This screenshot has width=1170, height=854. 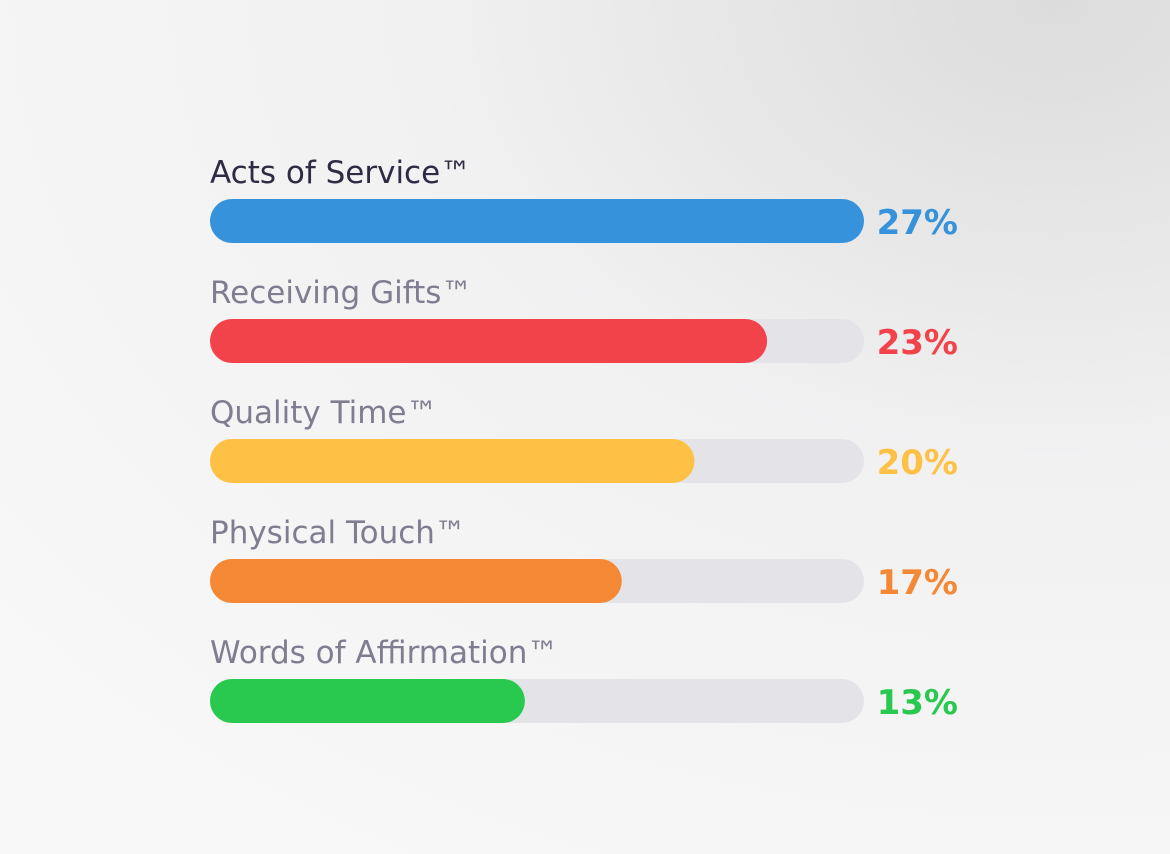 What do you see at coordinates (917, 223) in the screenshot?
I see `value-label: 27%` at bounding box center [917, 223].